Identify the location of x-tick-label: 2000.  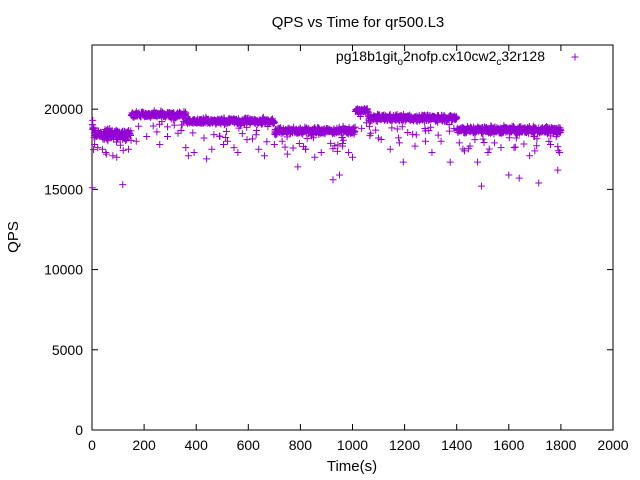
(612, 445).